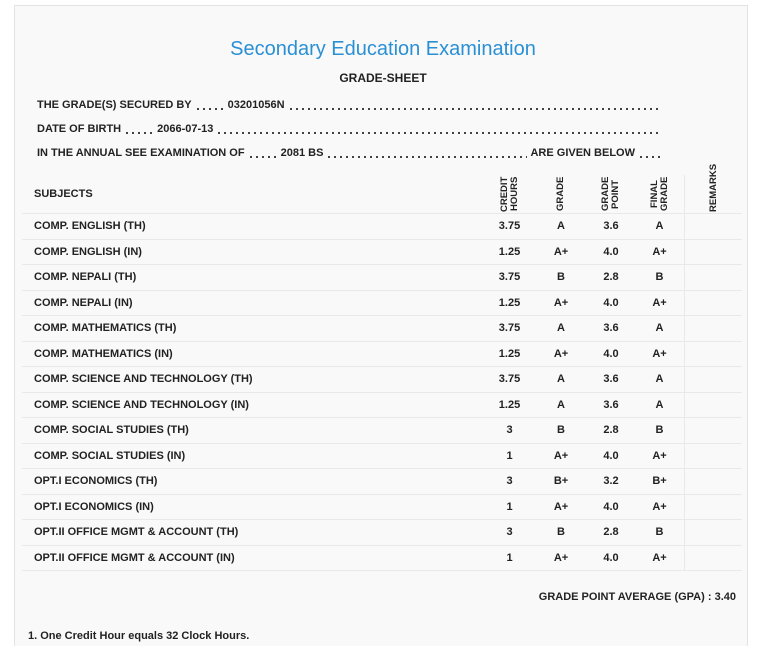 The height and width of the screenshot is (646, 766). Describe the element at coordinates (114, 105) in the screenshot. I see `info-label: THE GRADE(S) SECURED BY` at that location.